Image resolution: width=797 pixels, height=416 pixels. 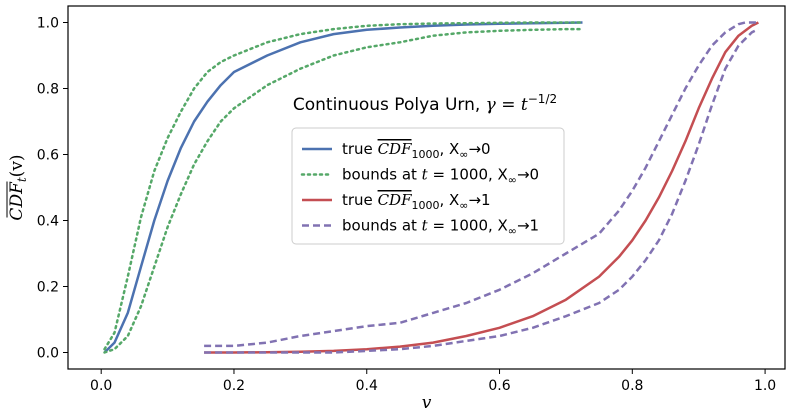 What do you see at coordinates (440, 176) in the screenshot?
I see `legend-label-1: bounds at t = 1000, X∞→0` at bounding box center [440, 176].